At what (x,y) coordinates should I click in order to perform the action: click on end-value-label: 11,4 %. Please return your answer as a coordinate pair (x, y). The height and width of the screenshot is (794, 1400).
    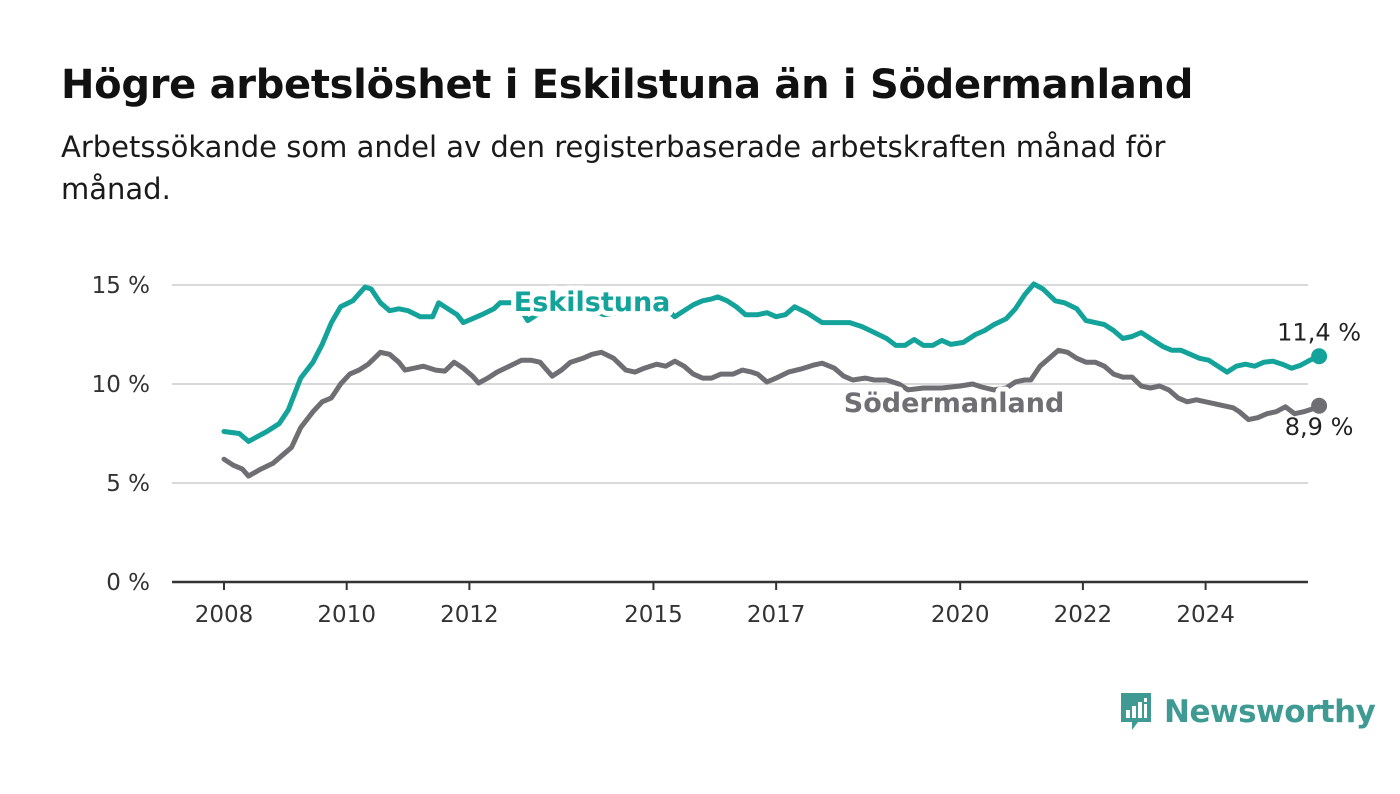
    Looking at the image, I should click on (1319, 332).